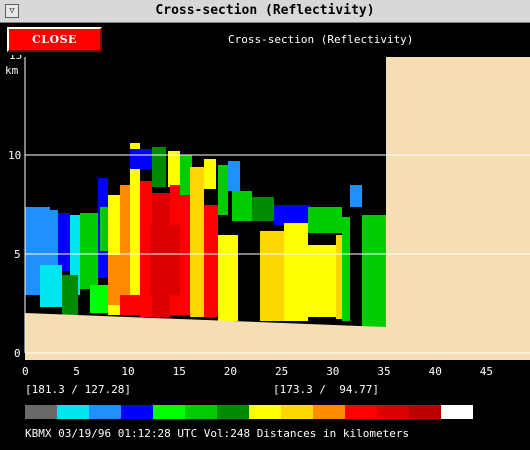 The height and width of the screenshot is (450, 530). I want to click on toolbar: CLOSE Cross-section (Reflectivity), so click(265, 39).